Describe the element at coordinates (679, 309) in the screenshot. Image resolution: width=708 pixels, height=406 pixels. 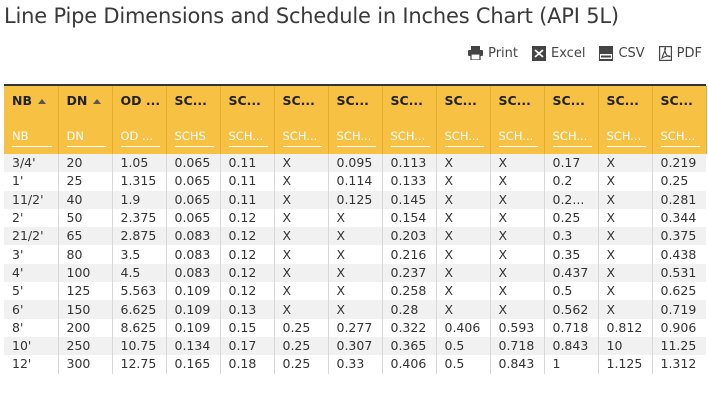
I see `table-cell: 0.719` at that location.